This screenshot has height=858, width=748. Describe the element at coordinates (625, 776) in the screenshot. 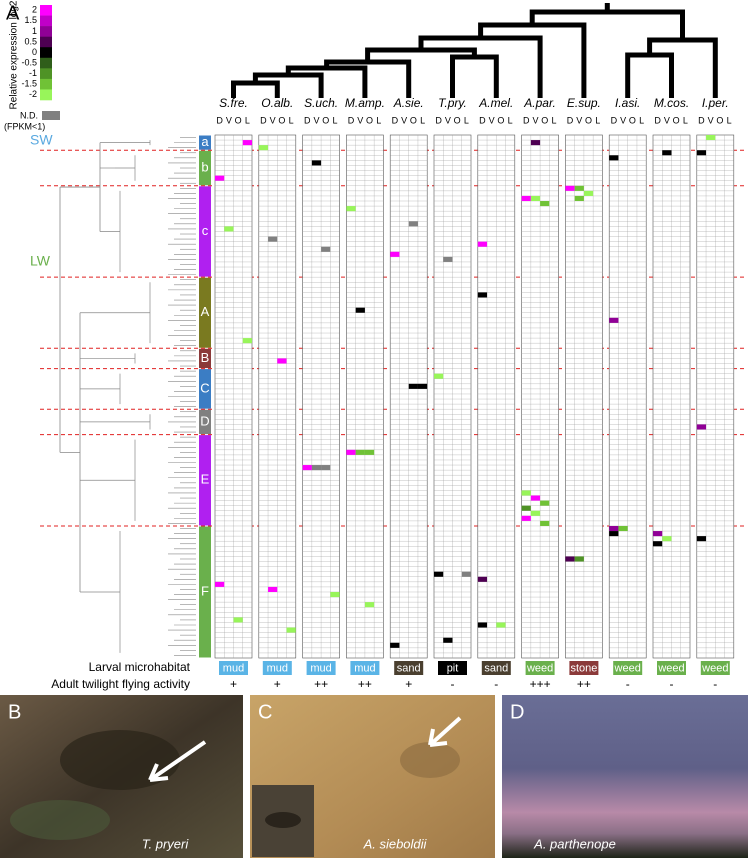

I see `photo-d` at that location.